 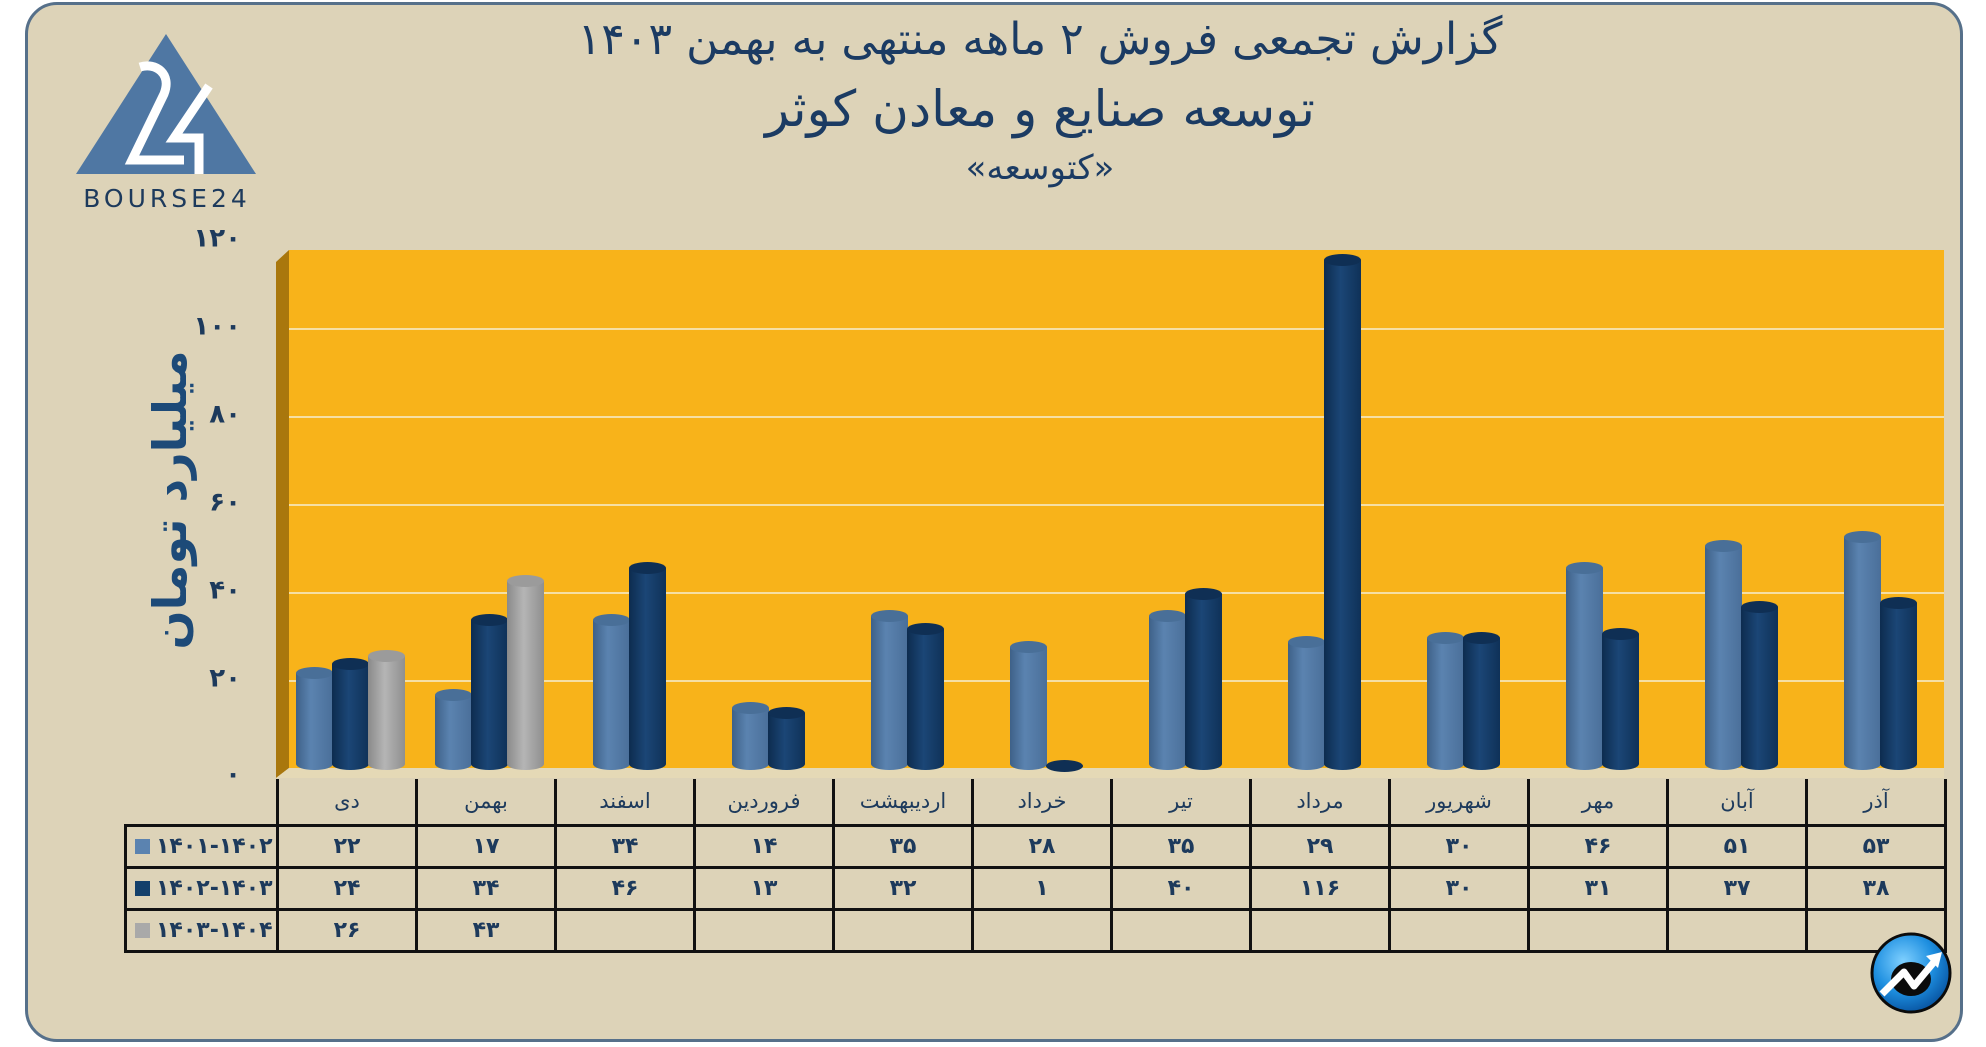 I want to click on value-cell: ۱۳, so click(x=764, y=888).